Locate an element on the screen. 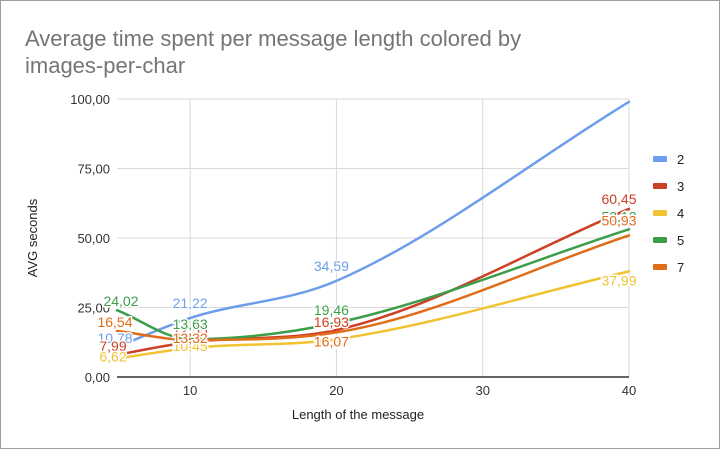  y-tick-label: 50,00 is located at coordinates (93, 238).